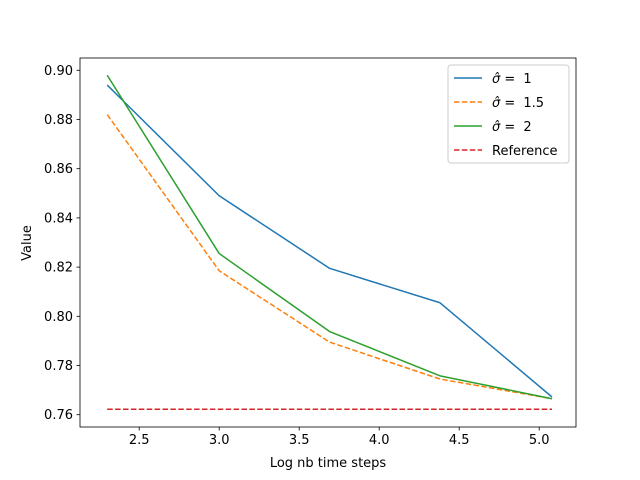  Describe the element at coordinates (299, 440) in the screenshot. I see `x-tick-label: 3.5` at that location.